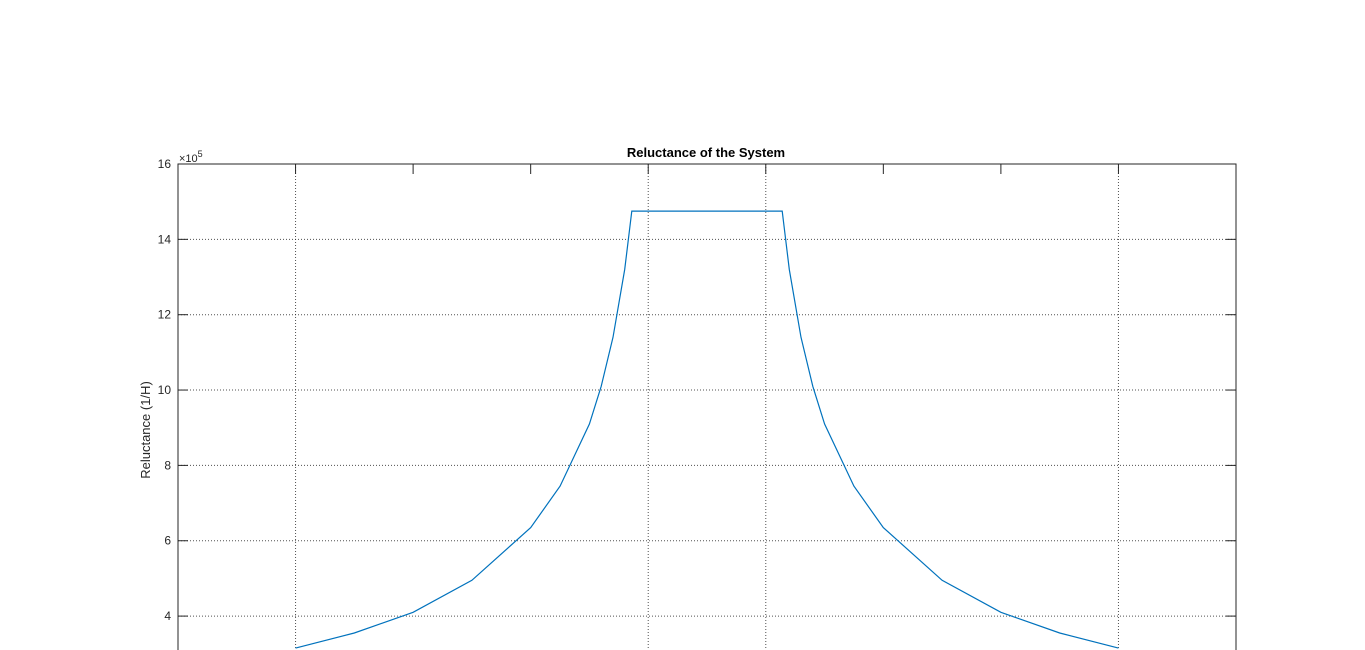  Describe the element at coordinates (165, 315) in the screenshot. I see `y-tick-label: 12` at that location.